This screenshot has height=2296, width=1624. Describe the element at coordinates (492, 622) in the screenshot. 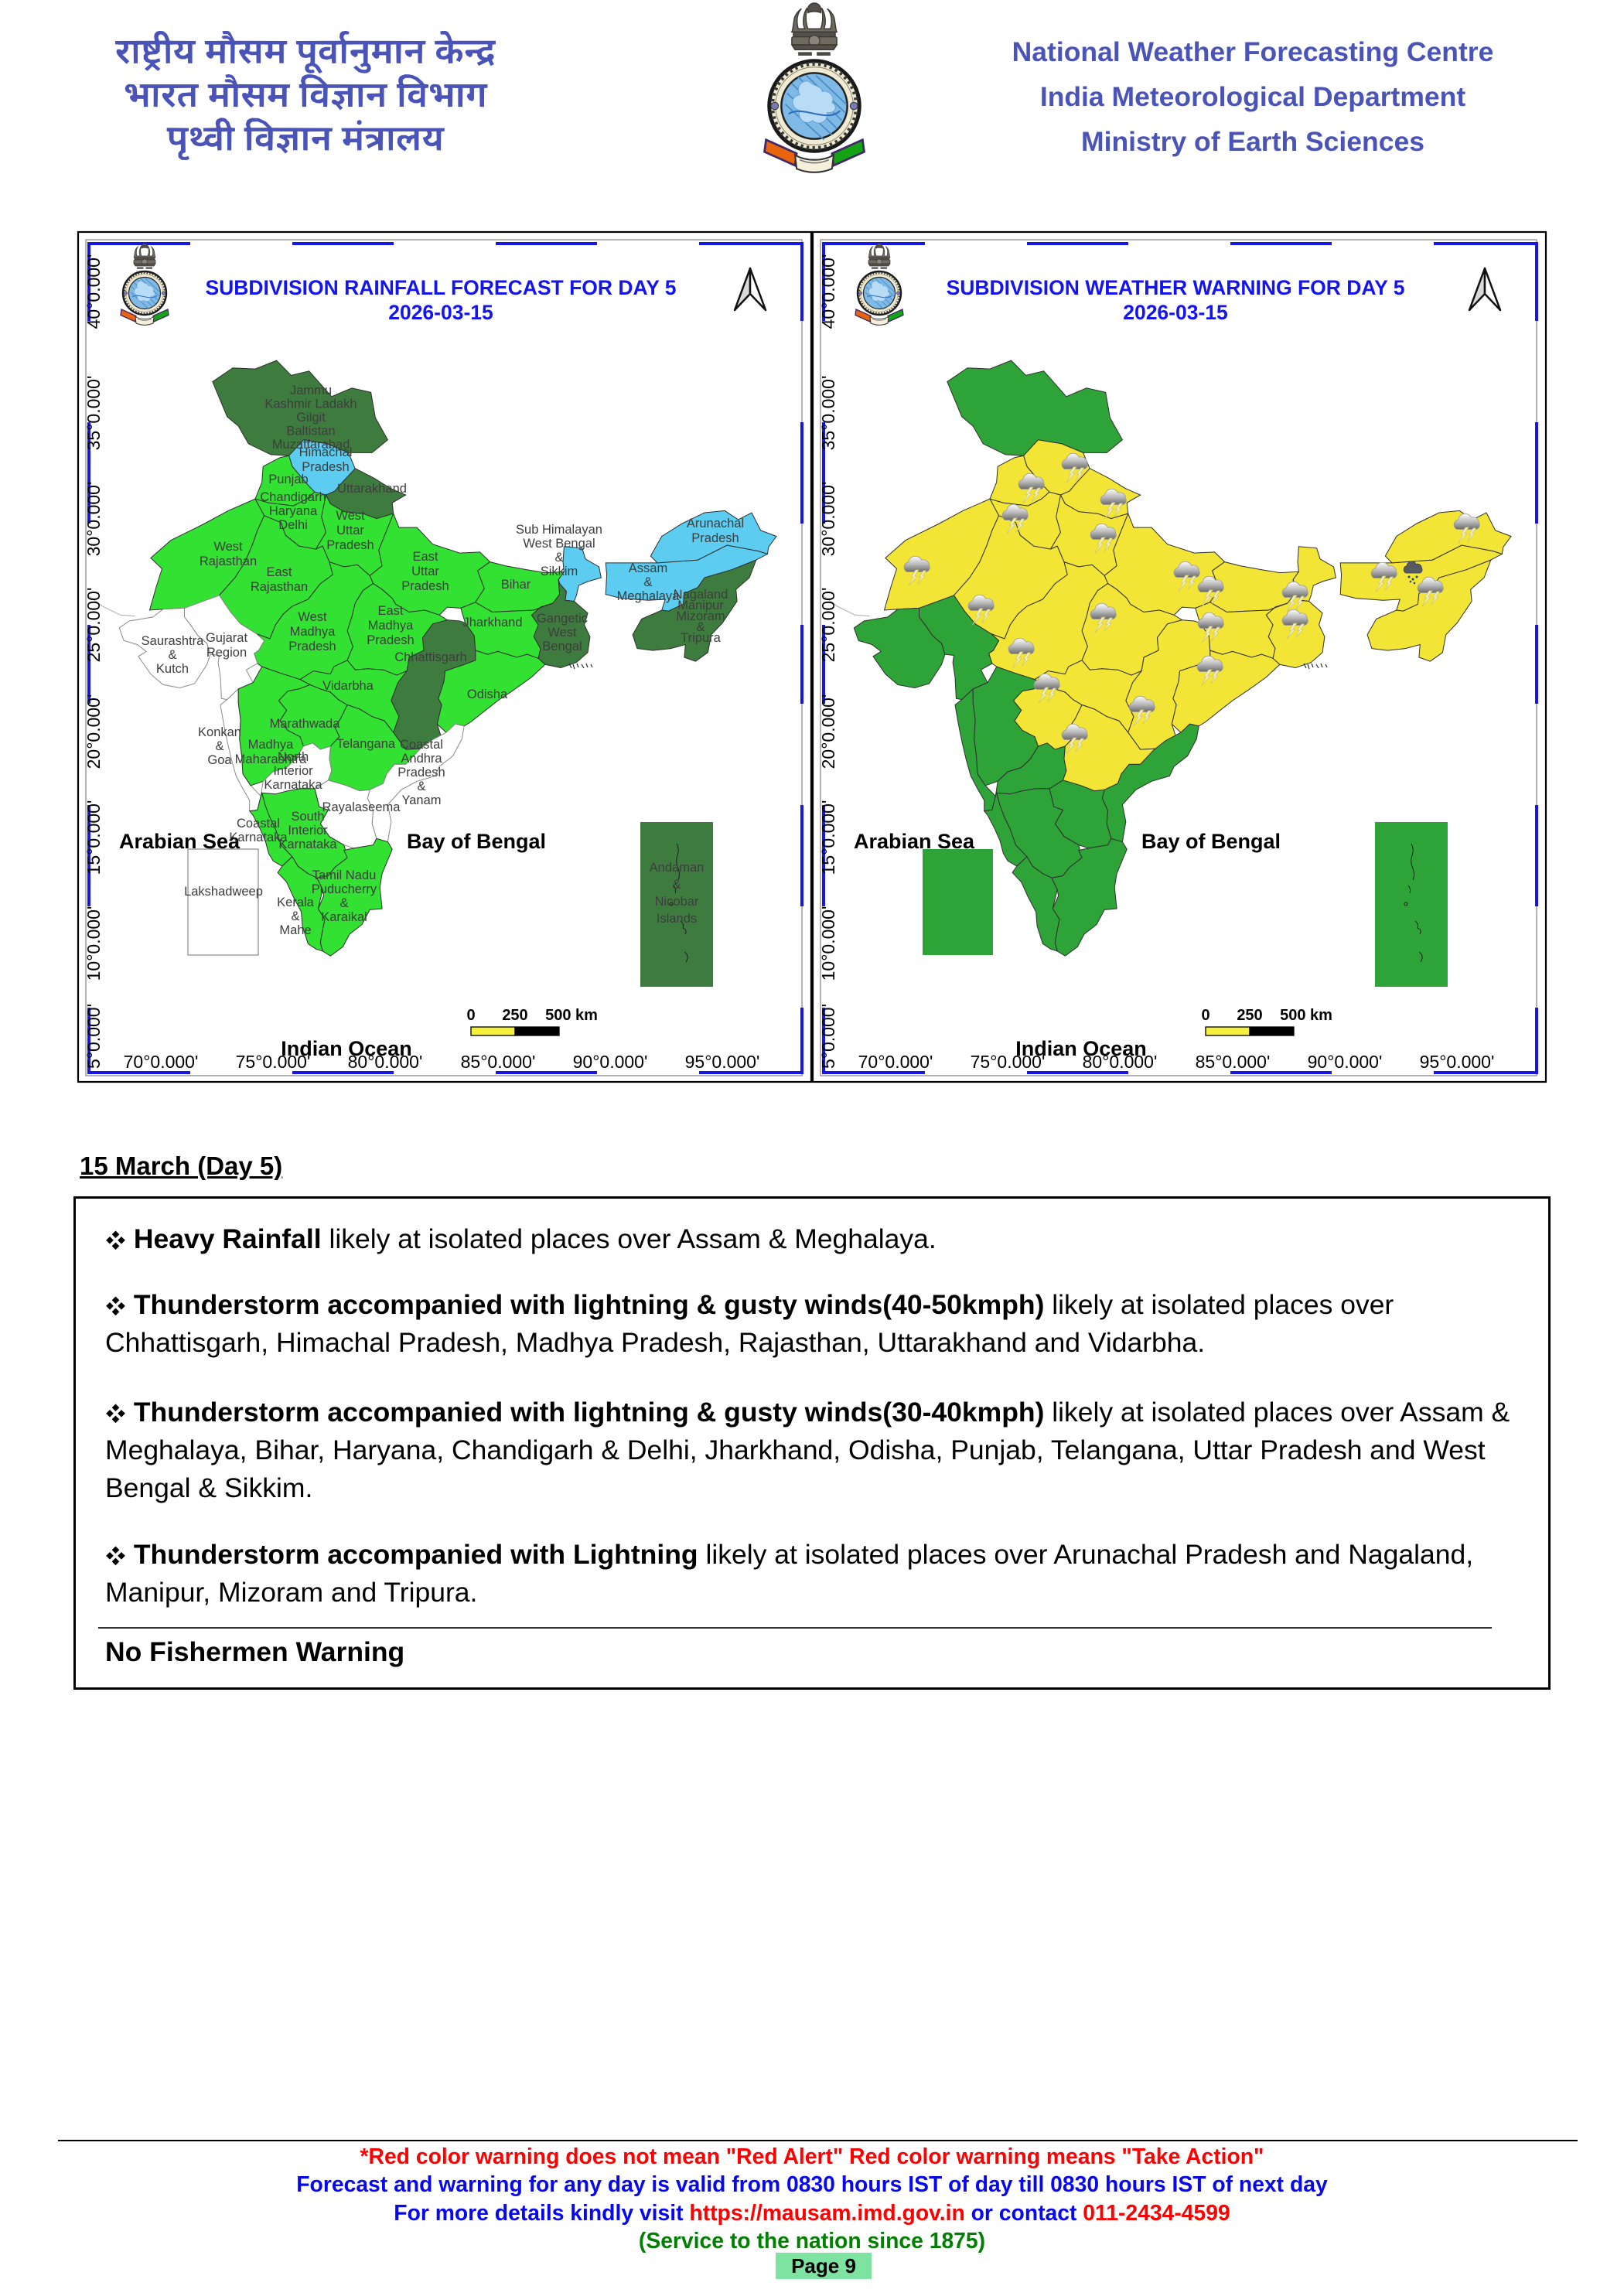

I see `svg-text: Jharkhand` at that location.